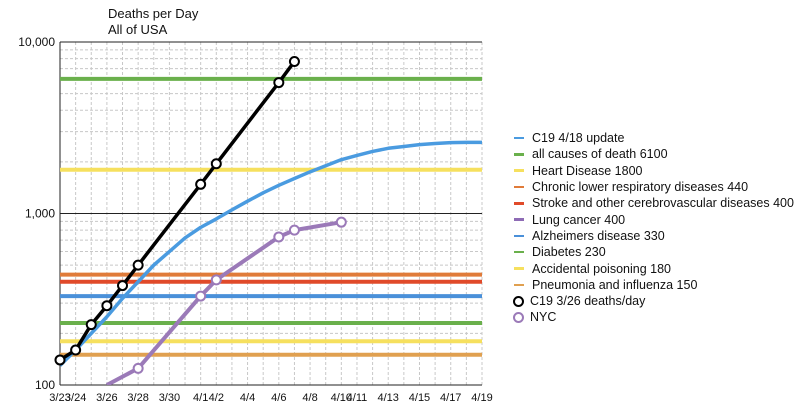 The width and height of the screenshot is (800, 413). What do you see at coordinates (341, 398) in the screenshot?
I see `x-tick-label: 4/10` at bounding box center [341, 398].